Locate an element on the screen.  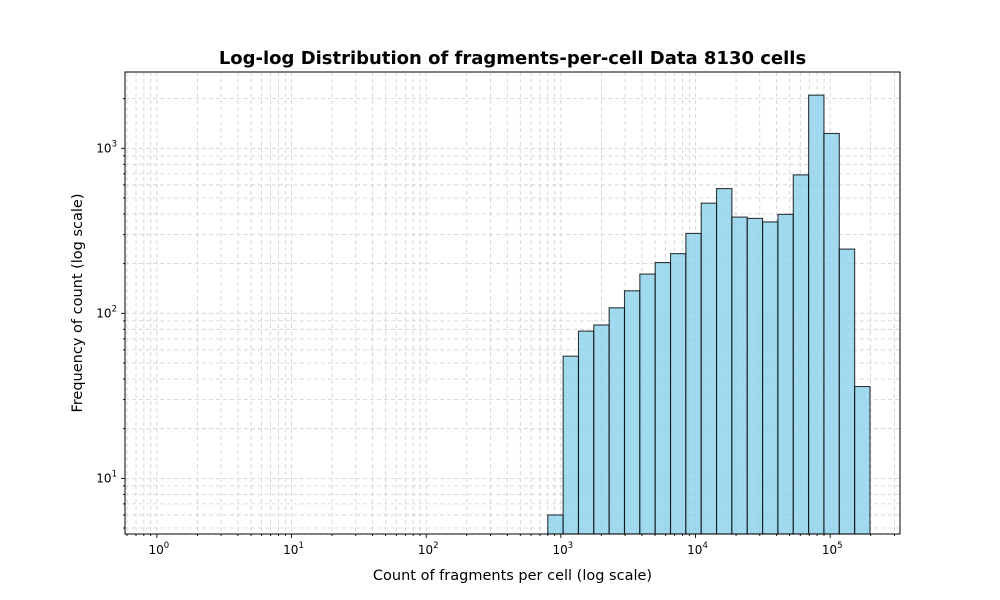
x-tick-label: 10⁵ is located at coordinates (832, 549).